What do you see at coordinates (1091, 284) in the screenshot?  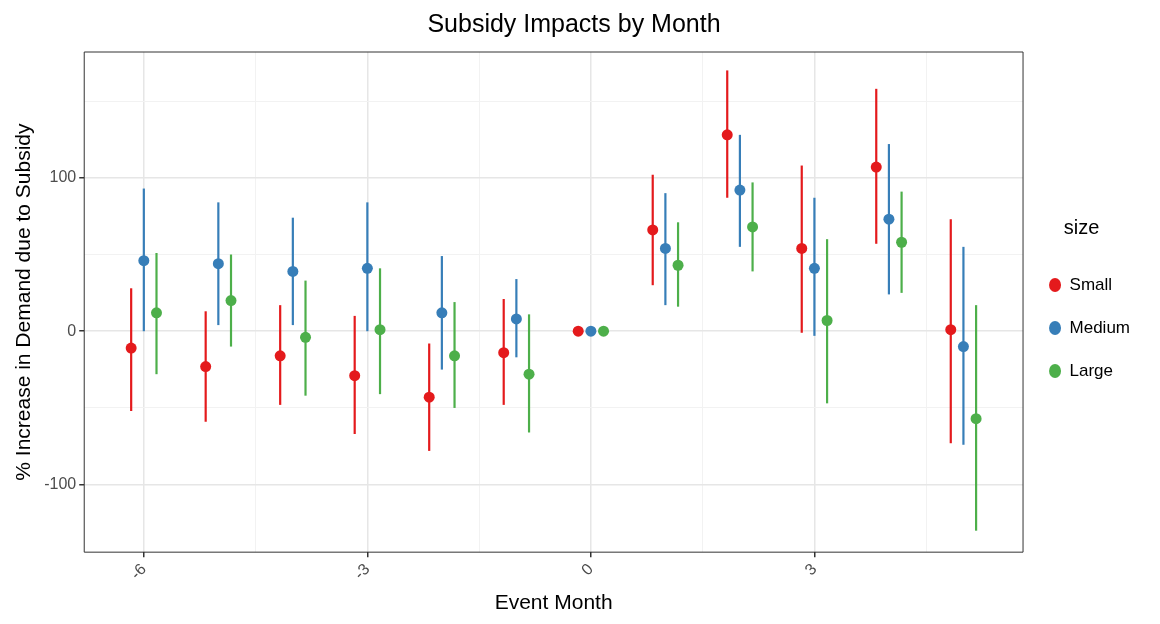 I see `legend-label: Small` at bounding box center [1091, 284].